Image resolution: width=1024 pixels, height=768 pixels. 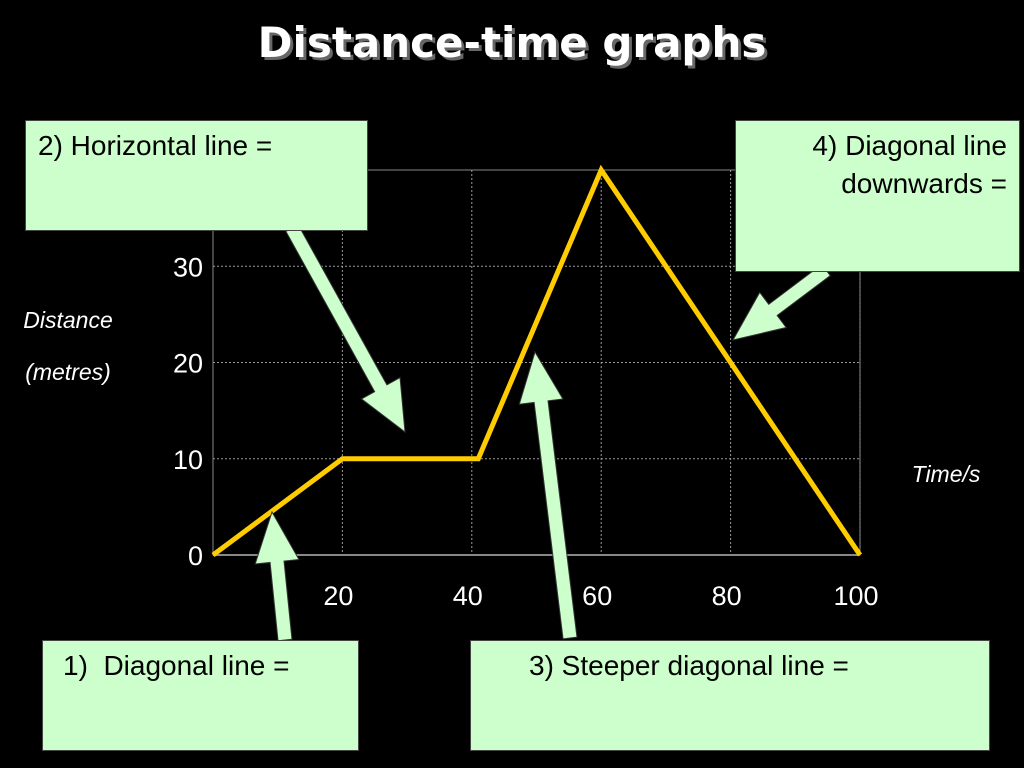 What do you see at coordinates (727, 596) in the screenshot?
I see `x-tick-label: 80` at bounding box center [727, 596].